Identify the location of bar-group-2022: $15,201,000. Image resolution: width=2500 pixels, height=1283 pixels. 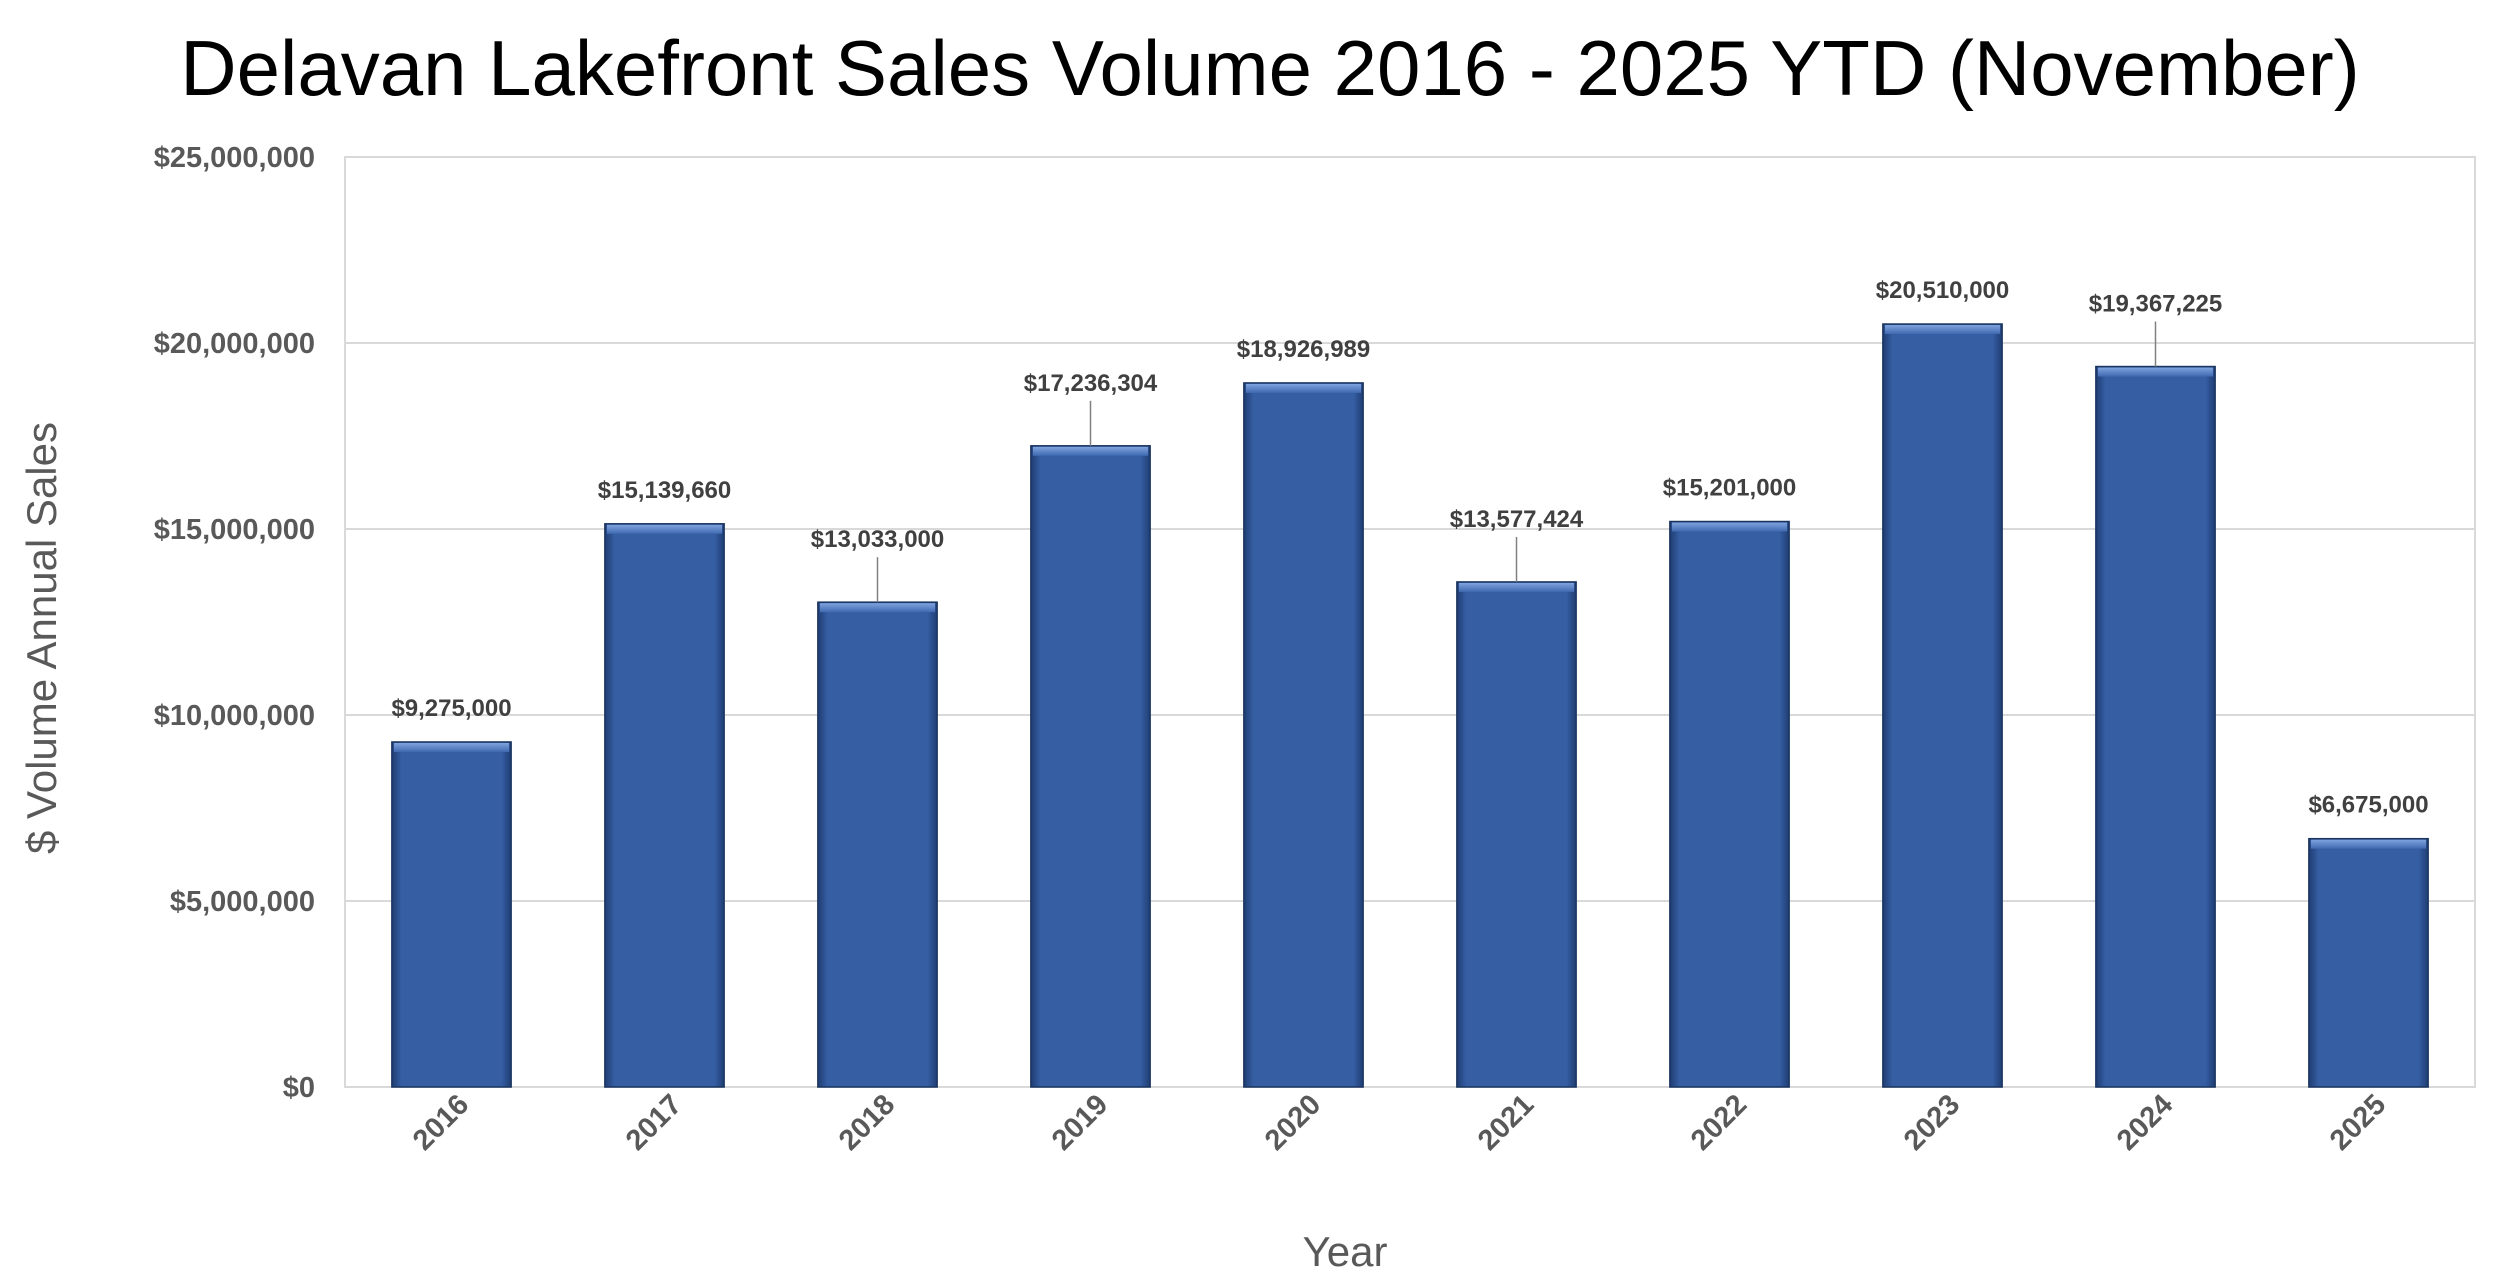
(1729, 781).